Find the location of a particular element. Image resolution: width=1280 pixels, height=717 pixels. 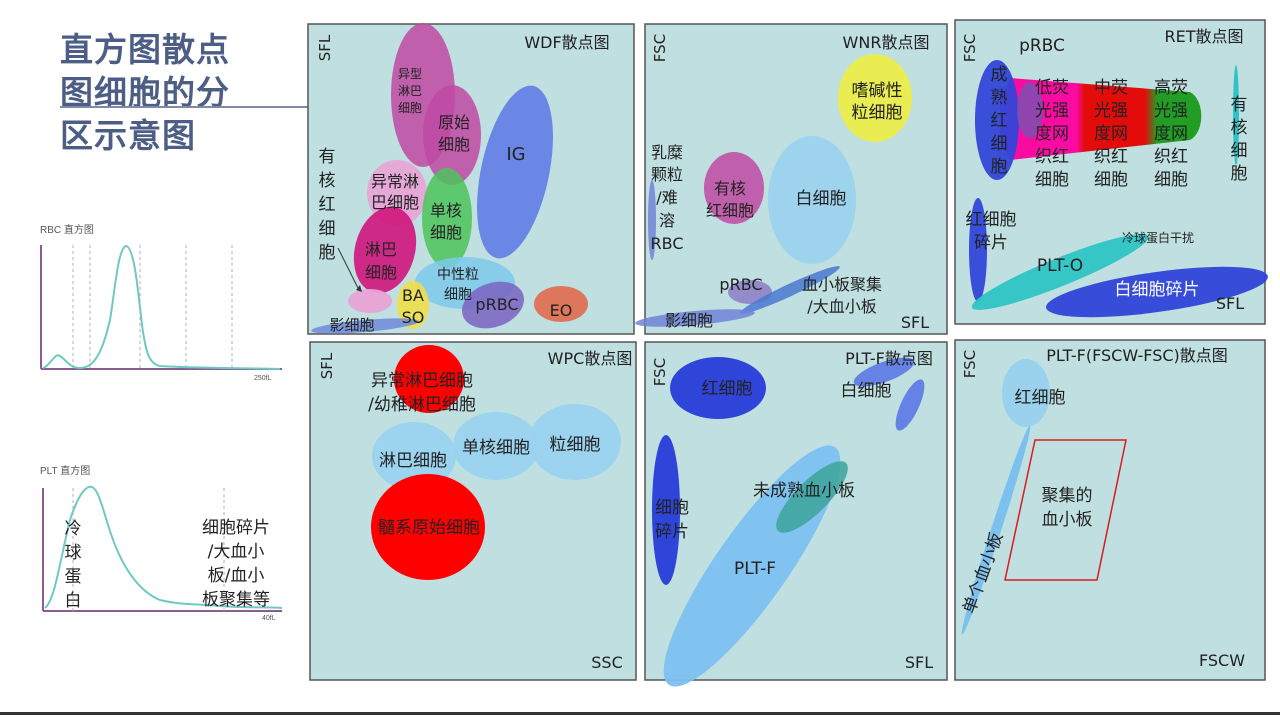

ret-x-axis: SFL is located at coordinates (1230, 303).